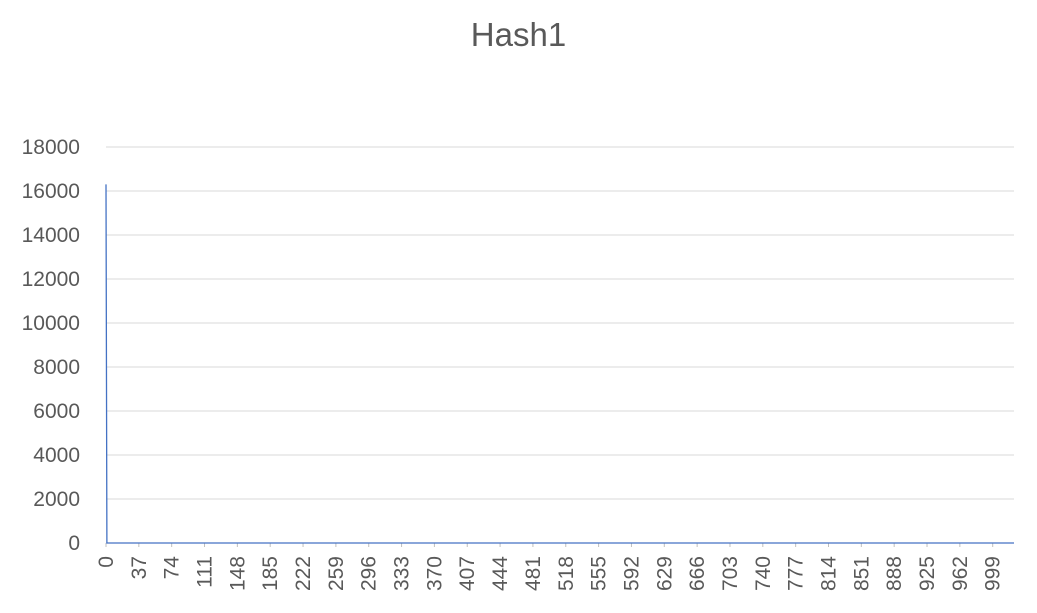 The image size is (1037, 613). I want to click on y-tick-label: 14000, so click(51, 235).